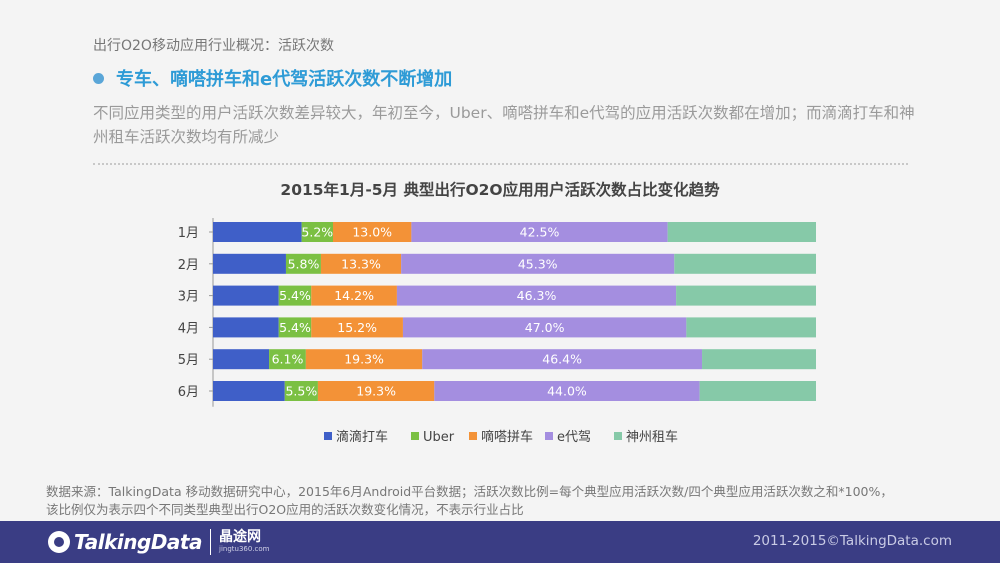 Image resolution: width=1000 pixels, height=563 pixels. I want to click on legend-label: e代驾, so click(574, 437).